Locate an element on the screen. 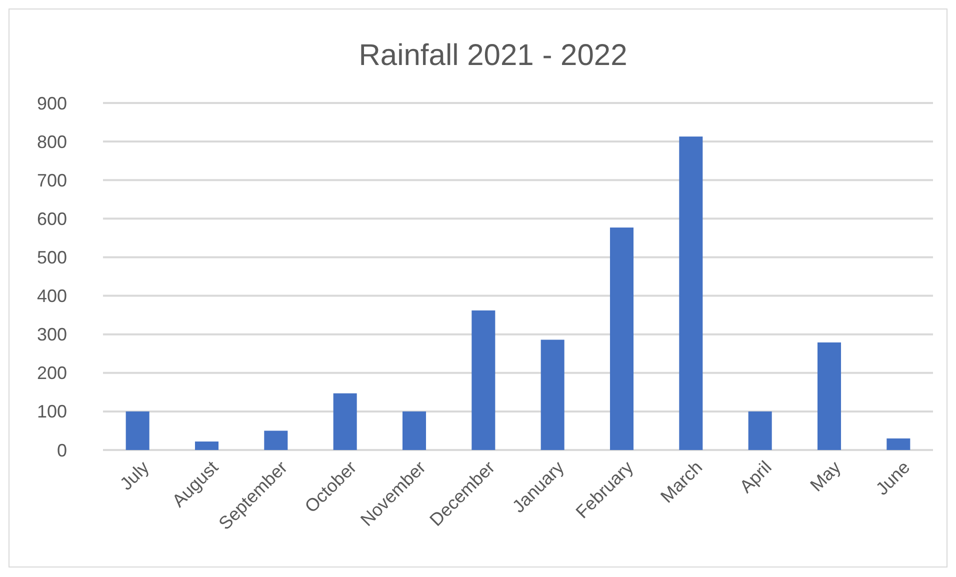  chart-title: Rainfall 2021 - 2022 is located at coordinates (493, 55).